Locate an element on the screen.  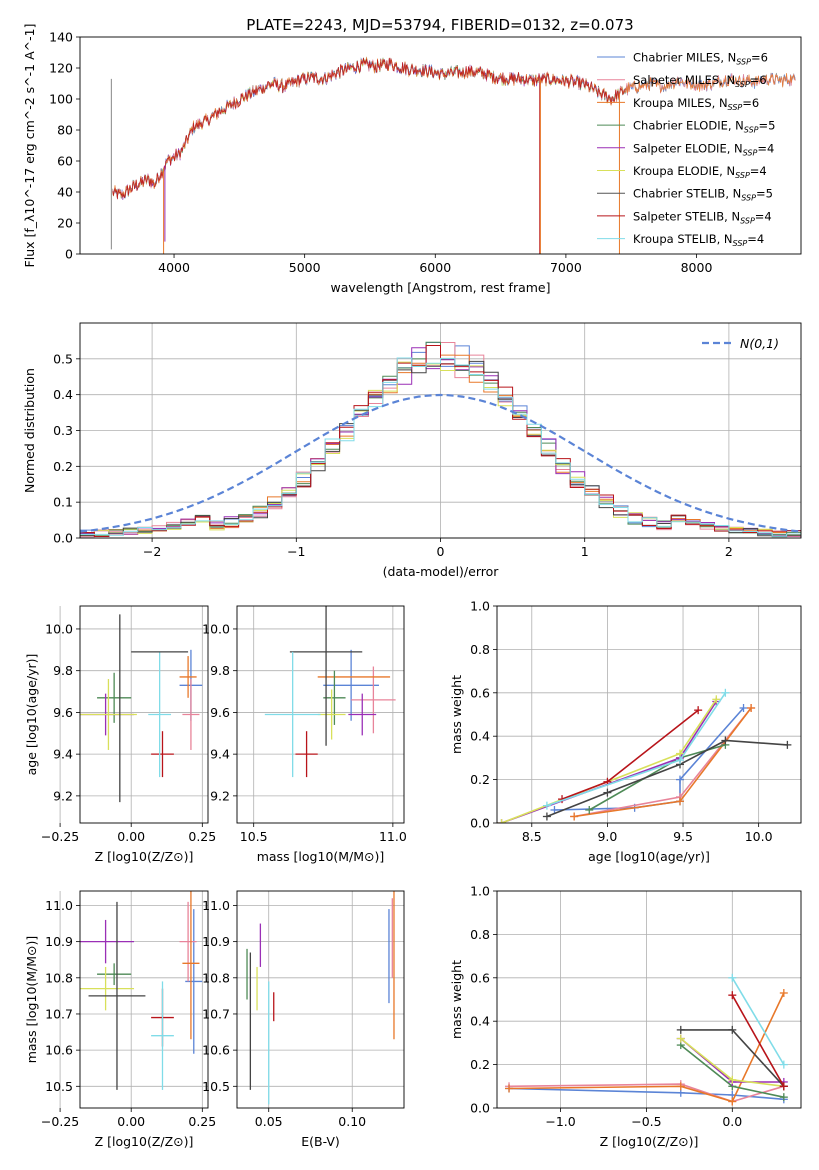
legend-entry: Chabrier ELODIE, NSSP=5 is located at coordinates (704, 127).